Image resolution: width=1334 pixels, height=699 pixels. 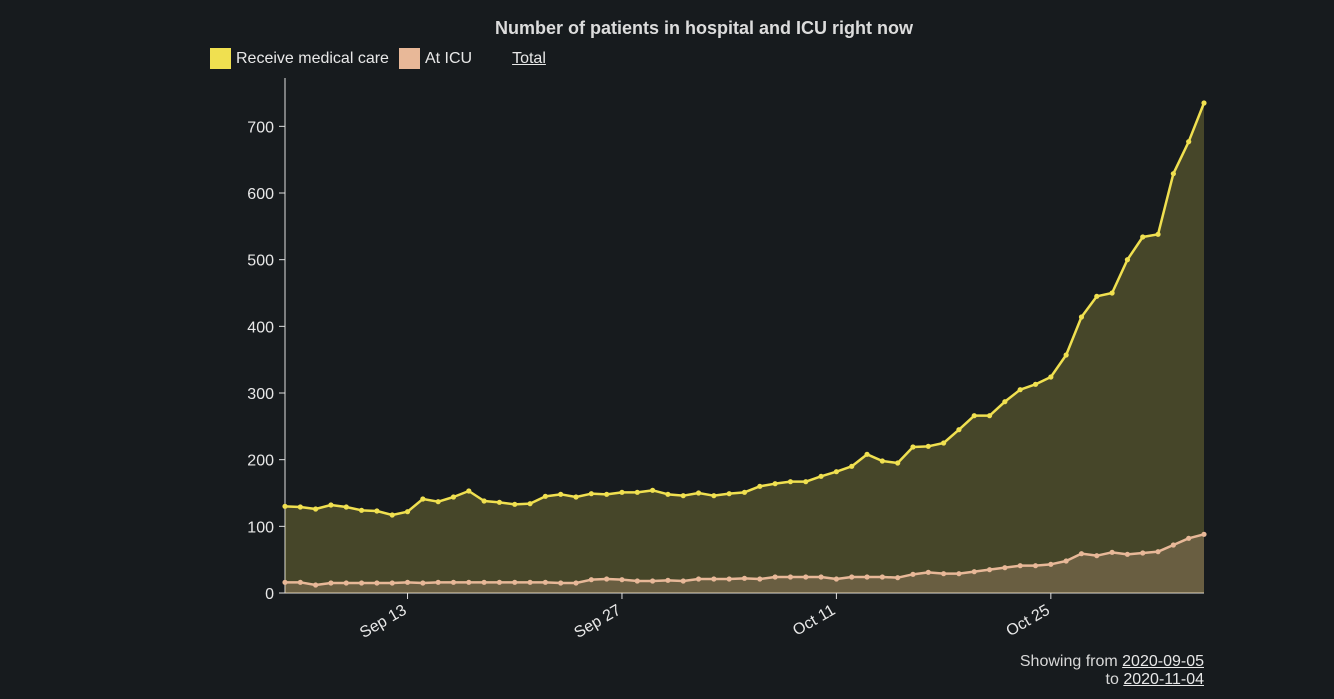 I want to click on from-date-link: 2020-09-05, so click(x=1163, y=661).